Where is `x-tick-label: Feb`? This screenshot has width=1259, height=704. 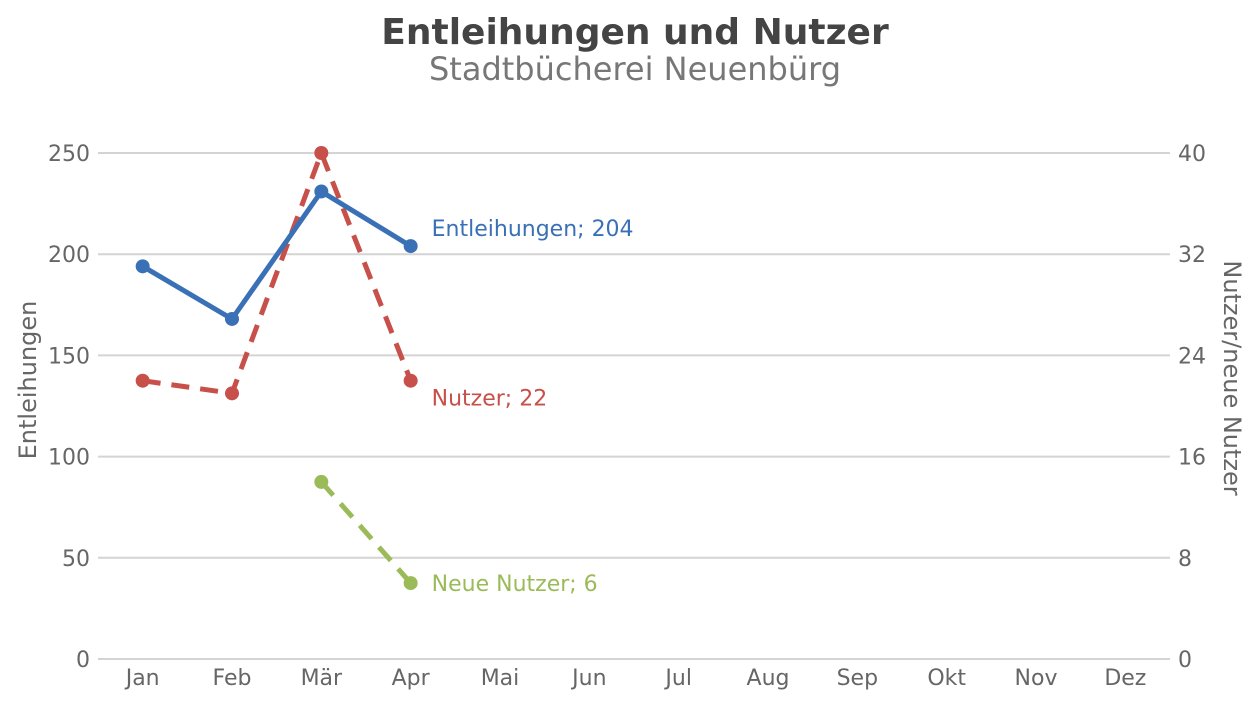 x-tick-label: Feb is located at coordinates (232, 678).